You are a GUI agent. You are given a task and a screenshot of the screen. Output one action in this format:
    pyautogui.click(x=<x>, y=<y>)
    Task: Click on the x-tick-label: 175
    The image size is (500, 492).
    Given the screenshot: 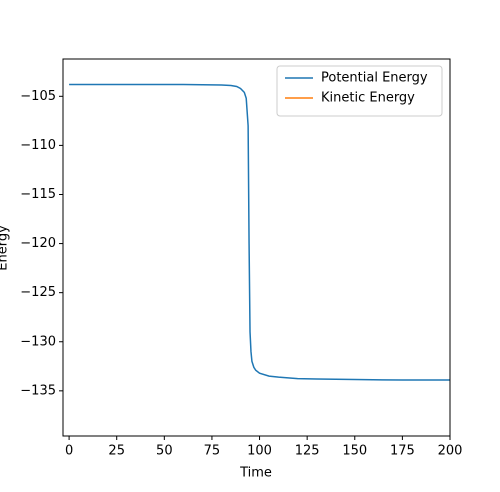 What is the action you would take?
    pyautogui.click(x=402, y=451)
    